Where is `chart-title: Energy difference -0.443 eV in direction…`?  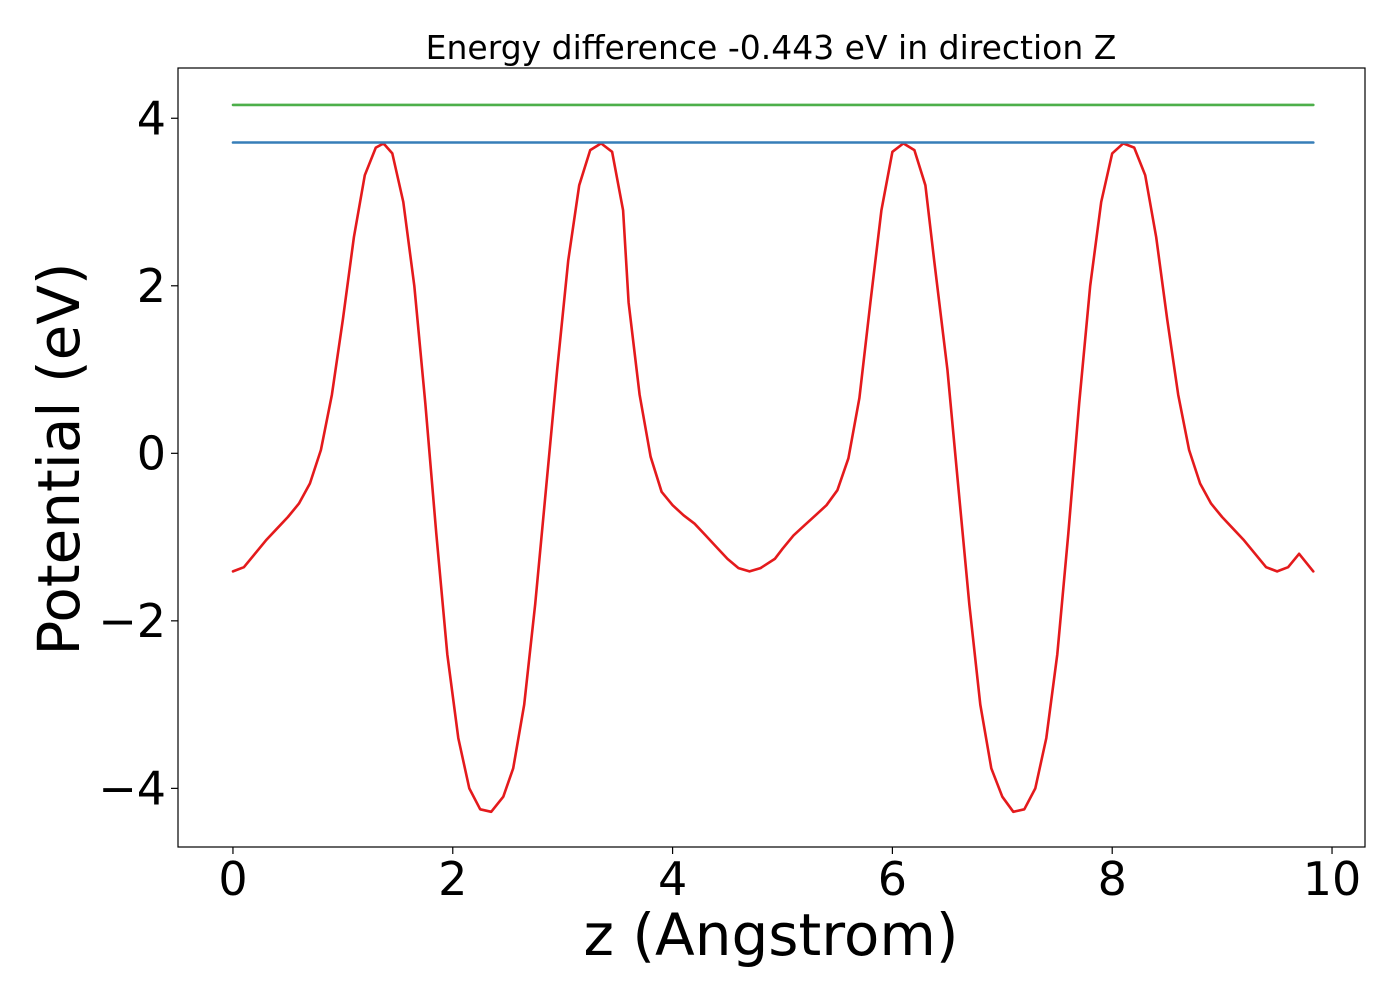 chart-title: Energy difference -0.443 eV in direction… is located at coordinates (771, 47).